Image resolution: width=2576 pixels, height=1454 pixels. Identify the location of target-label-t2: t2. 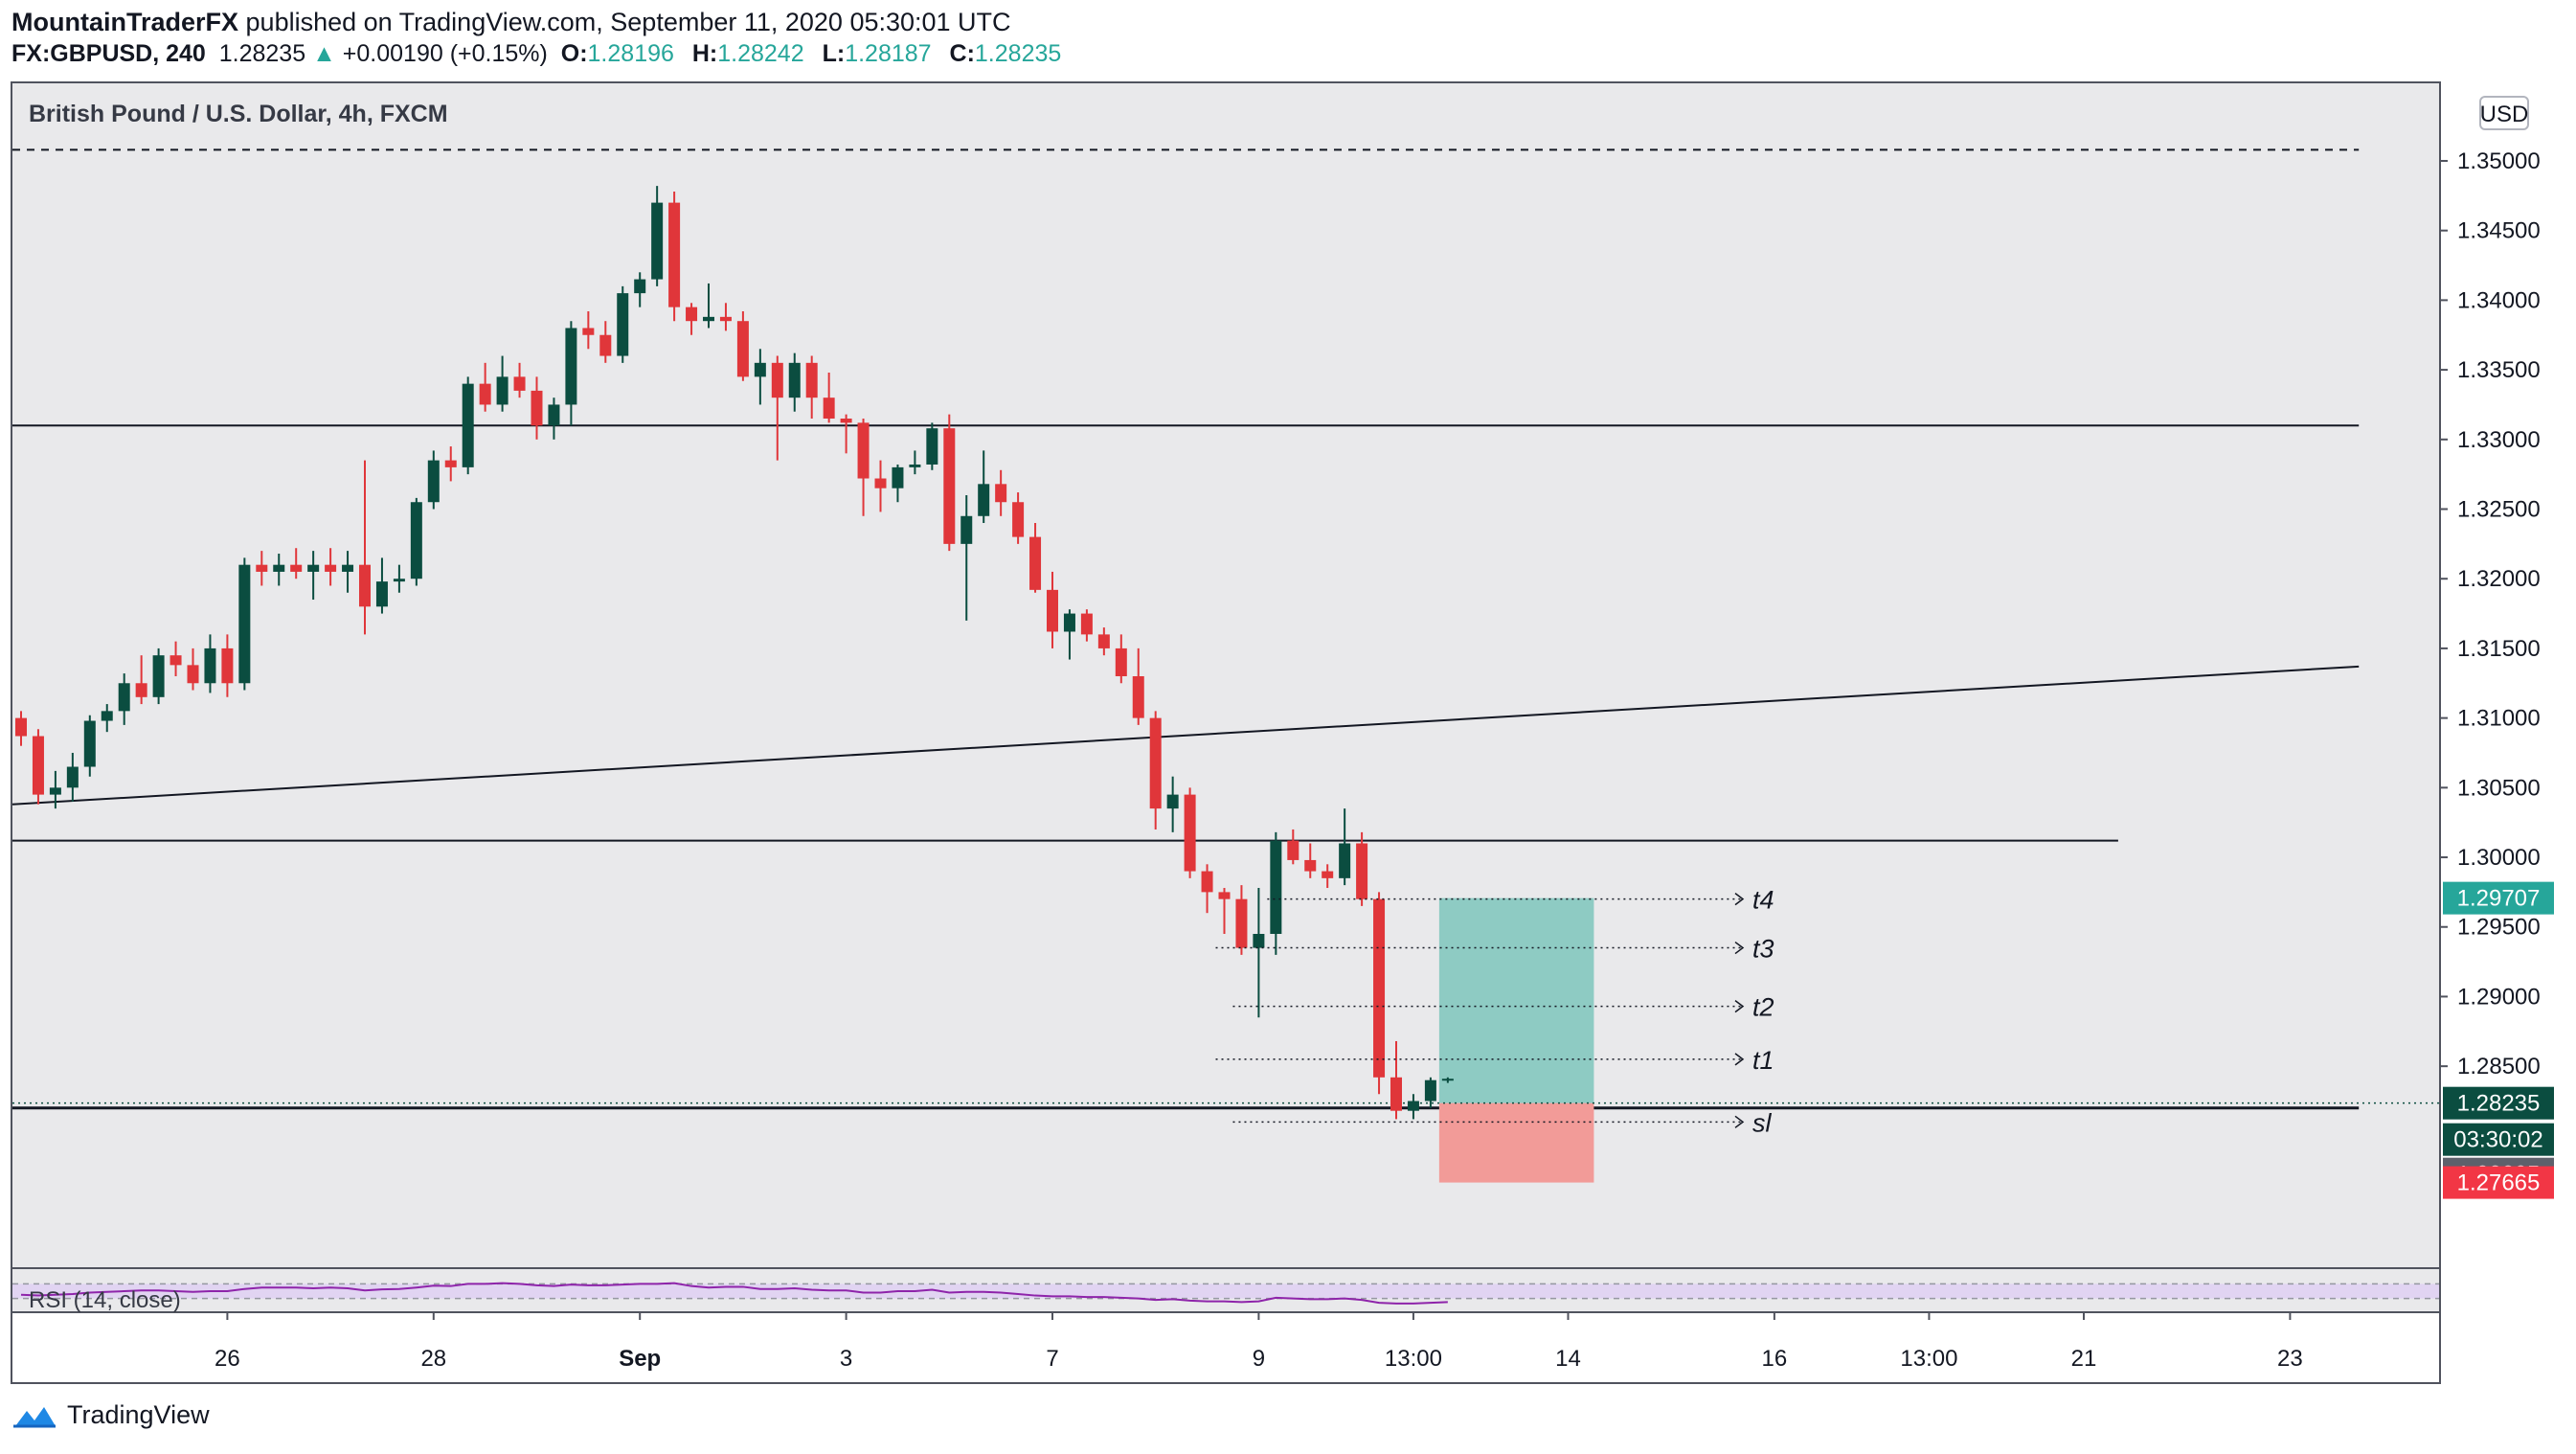
(1763, 1007).